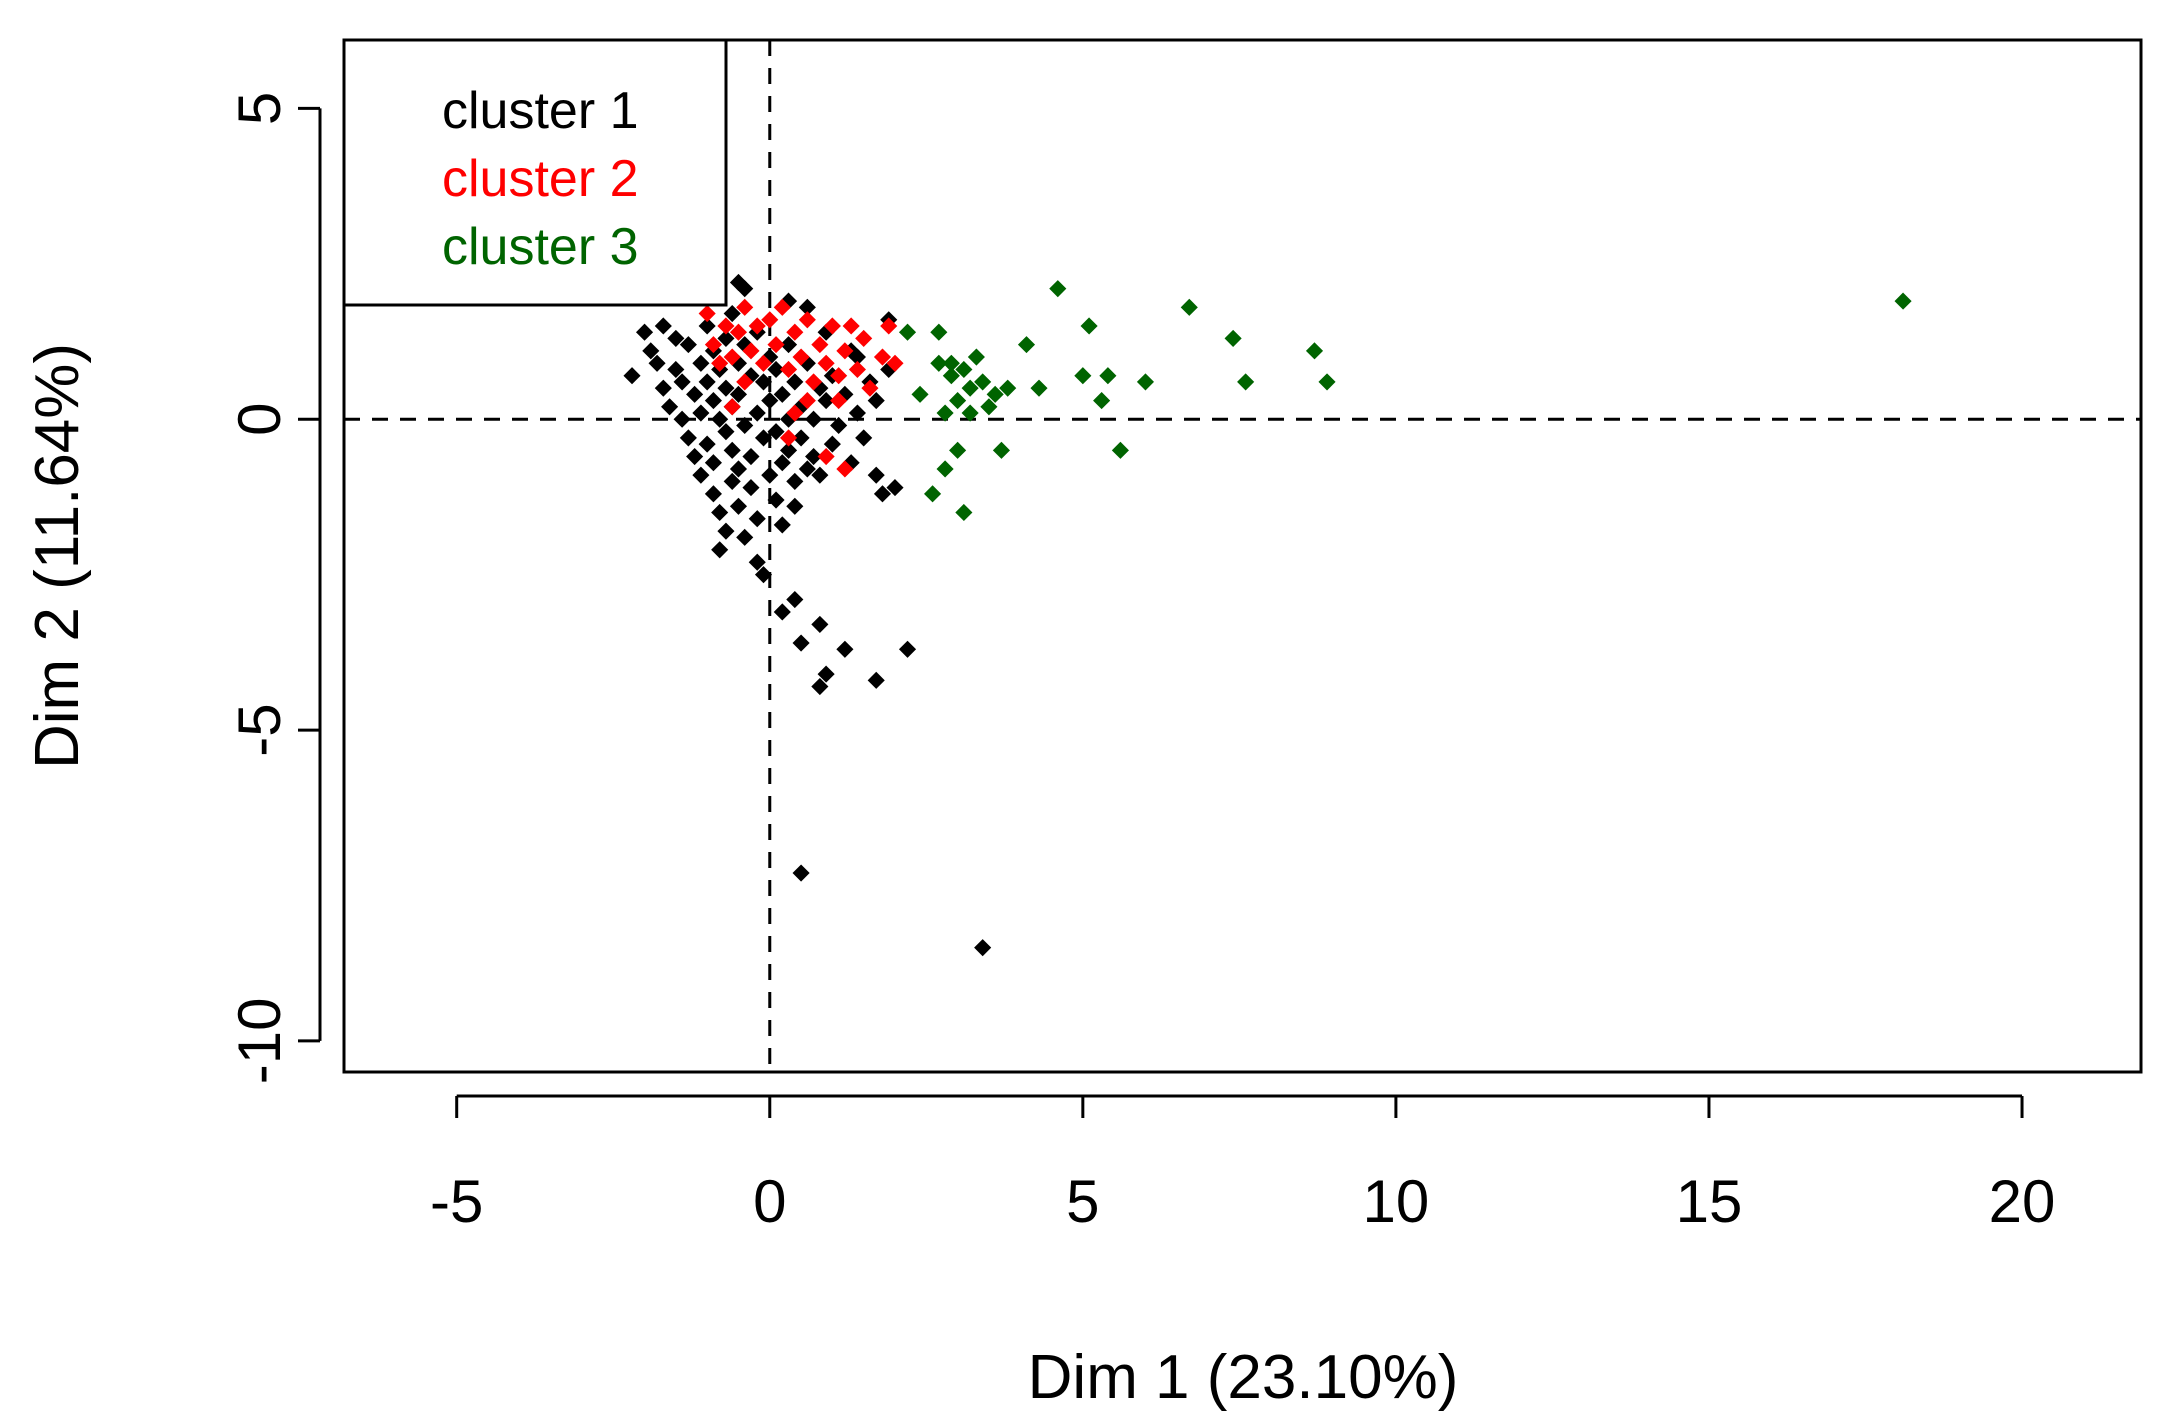 The height and width of the screenshot is (1413, 2161). I want to click on y-tick-label: -5, so click(259, 729).